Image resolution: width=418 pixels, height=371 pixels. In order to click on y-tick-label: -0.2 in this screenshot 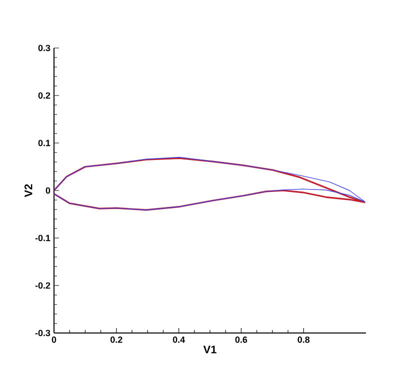, I will do `click(42, 285)`.